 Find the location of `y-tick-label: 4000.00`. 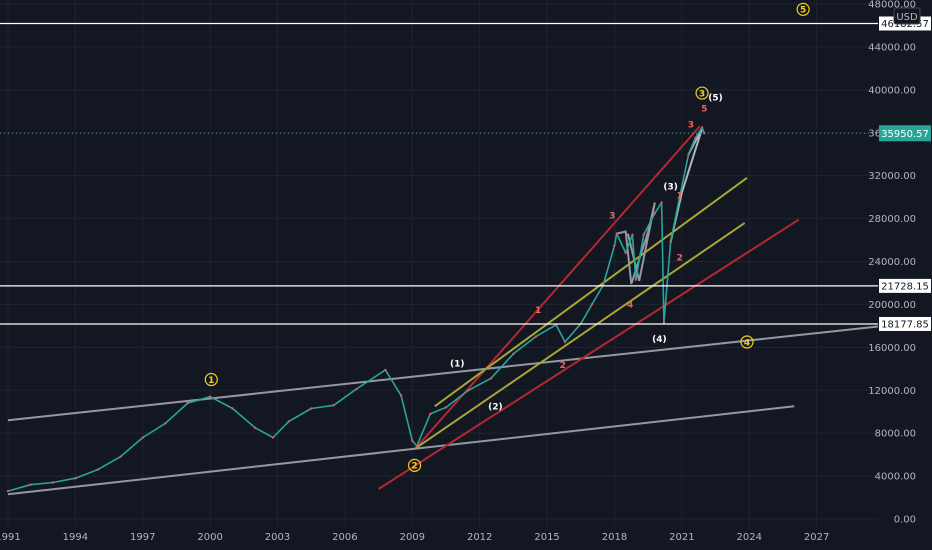

y-tick-label: 4000.00 is located at coordinates (895, 477).